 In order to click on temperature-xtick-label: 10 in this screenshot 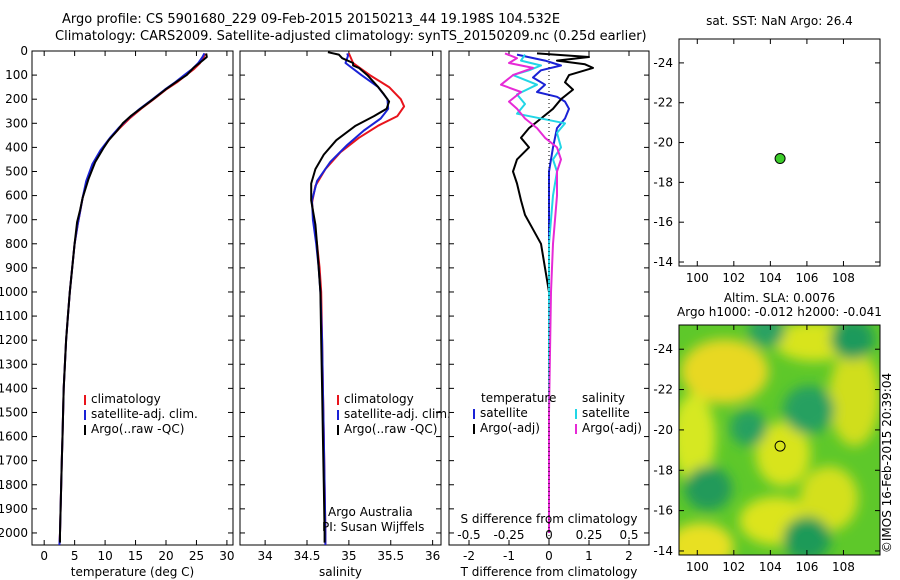, I will do `click(104, 556)`.